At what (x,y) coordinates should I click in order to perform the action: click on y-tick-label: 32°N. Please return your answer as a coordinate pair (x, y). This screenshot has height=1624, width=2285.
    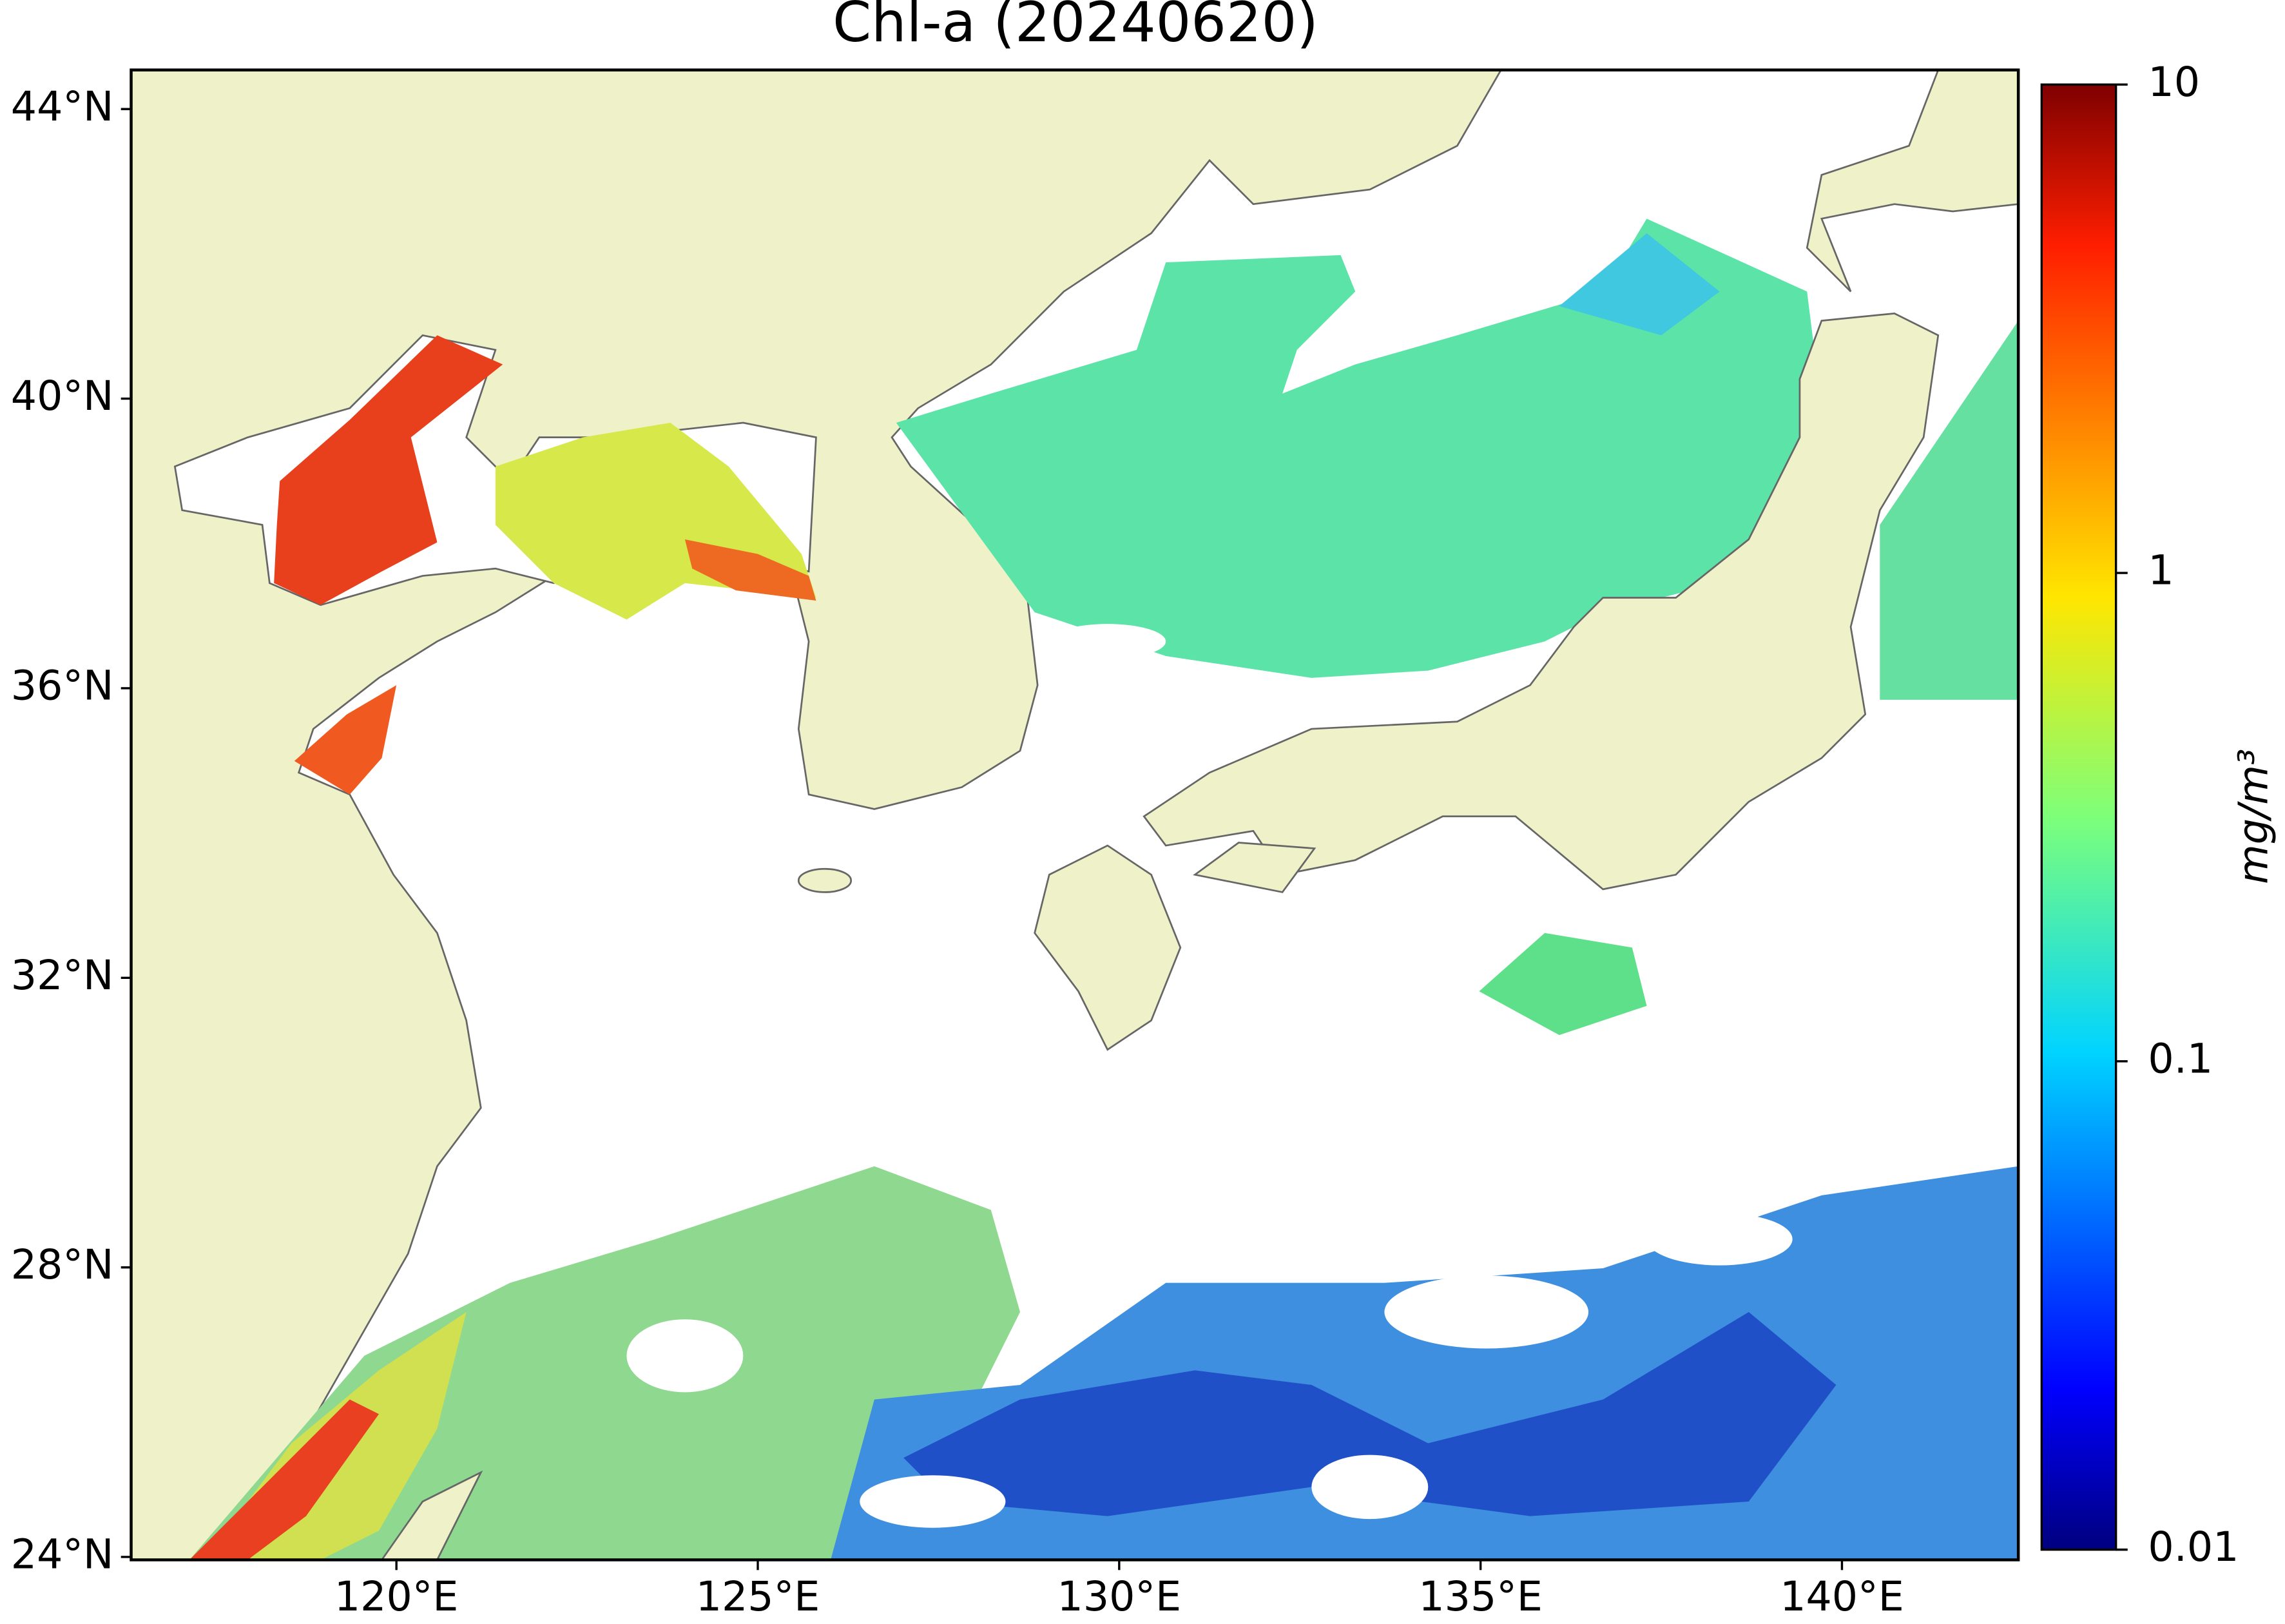
    Looking at the image, I should click on (62, 975).